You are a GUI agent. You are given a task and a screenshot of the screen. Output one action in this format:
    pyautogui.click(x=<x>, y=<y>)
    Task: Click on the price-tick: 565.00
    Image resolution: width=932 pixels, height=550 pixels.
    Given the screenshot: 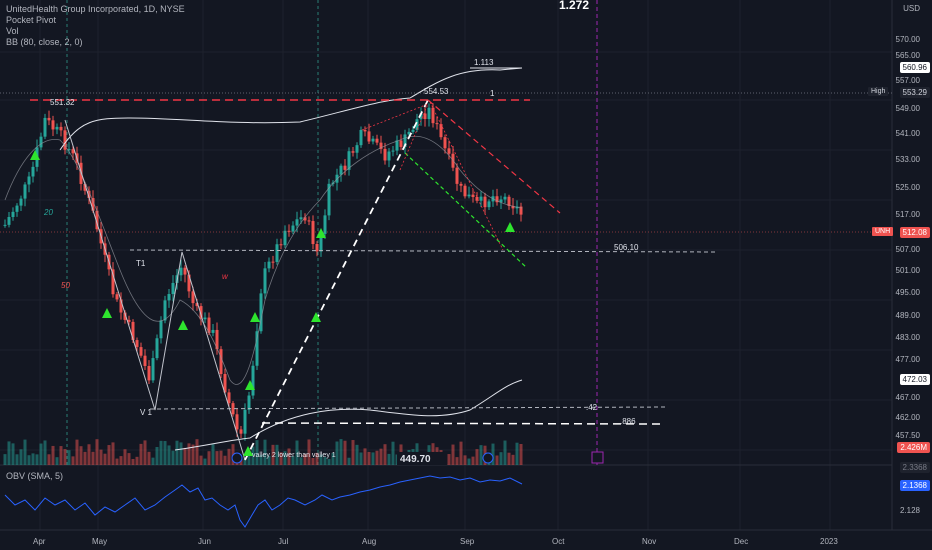 What is the action you would take?
    pyautogui.click(x=907, y=55)
    